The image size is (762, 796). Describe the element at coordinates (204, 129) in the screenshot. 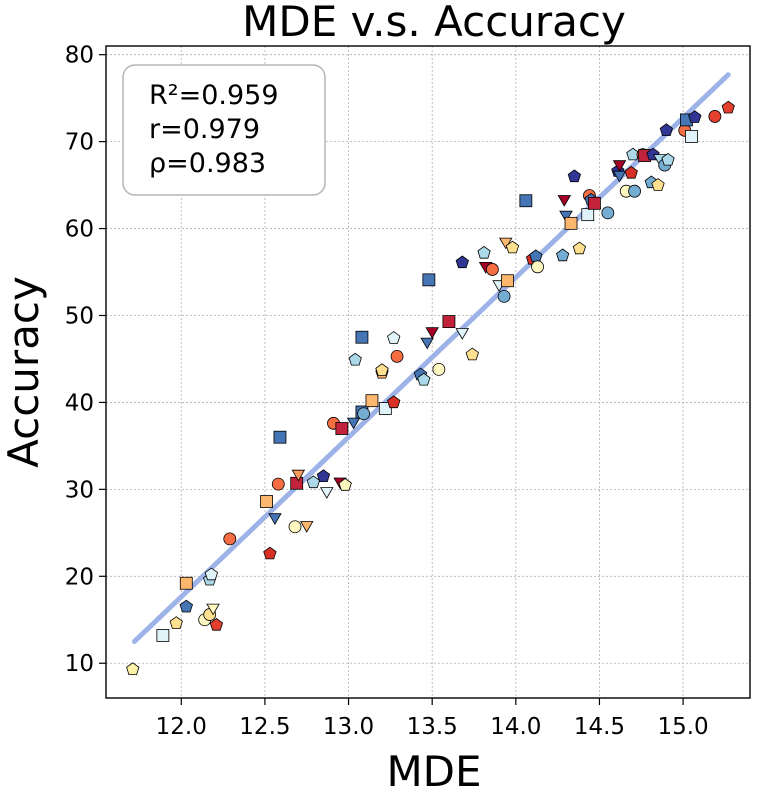

I see `stat-pearson-r: r=0.979` at that location.